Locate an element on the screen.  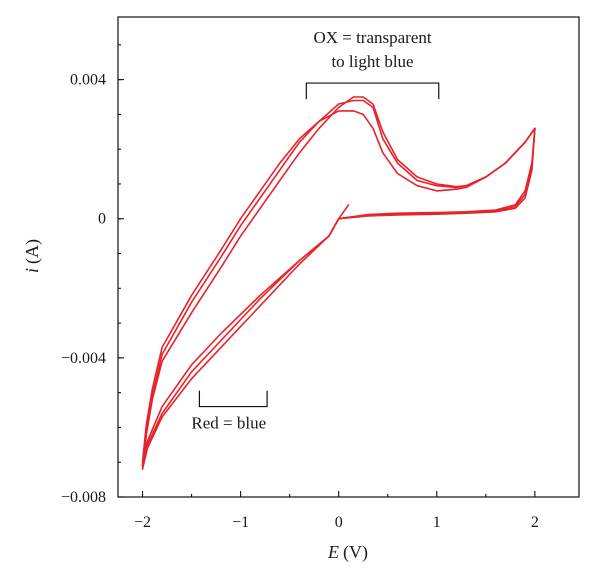
y-tick-label: 0.004 is located at coordinates (88, 80).